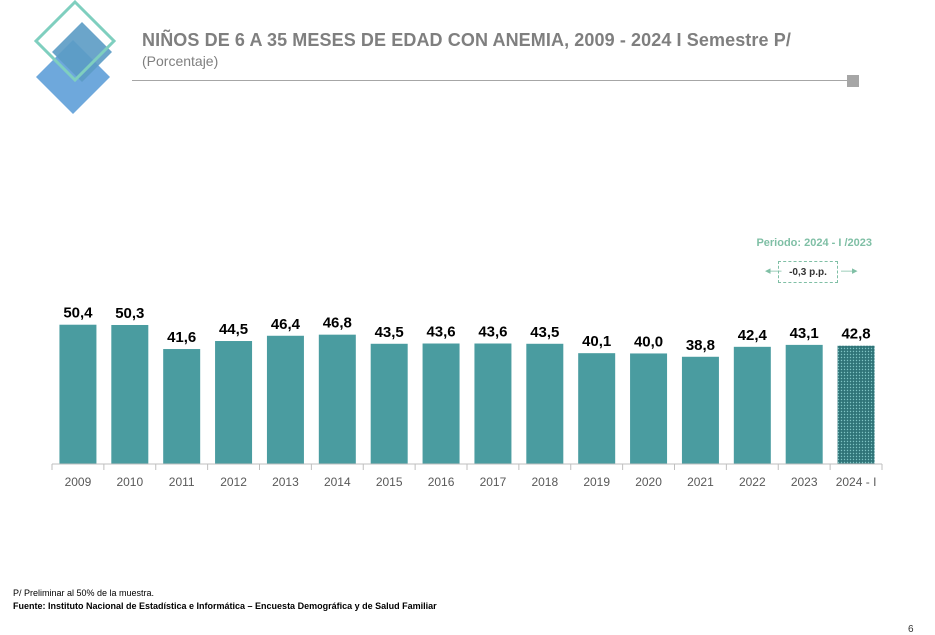 The image size is (935, 635). I want to click on data-label: 50,4, so click(78, 313).